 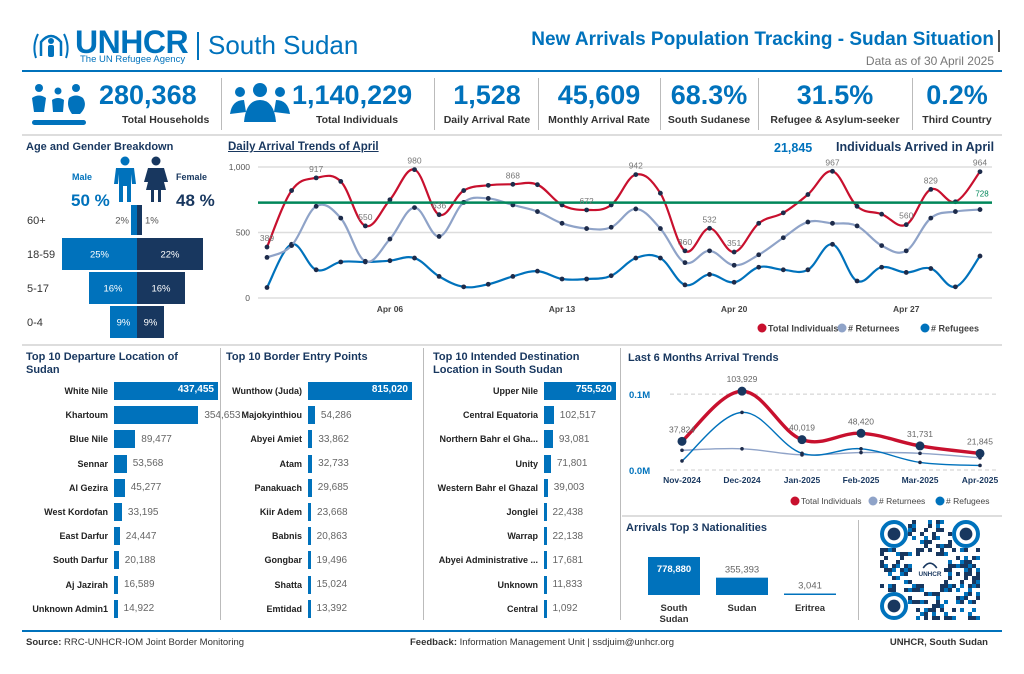 What do you see at coordinates (156, 179) in the screenshot?
I see `female-figure-icon` at bounding box center [156, 179].